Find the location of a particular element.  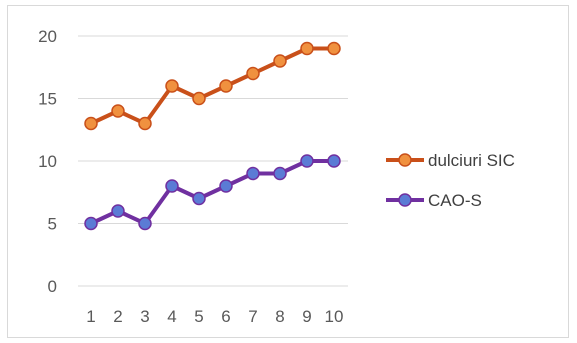

legend: dulciuri SIC CAO-S is located at coordinates (450, 180).